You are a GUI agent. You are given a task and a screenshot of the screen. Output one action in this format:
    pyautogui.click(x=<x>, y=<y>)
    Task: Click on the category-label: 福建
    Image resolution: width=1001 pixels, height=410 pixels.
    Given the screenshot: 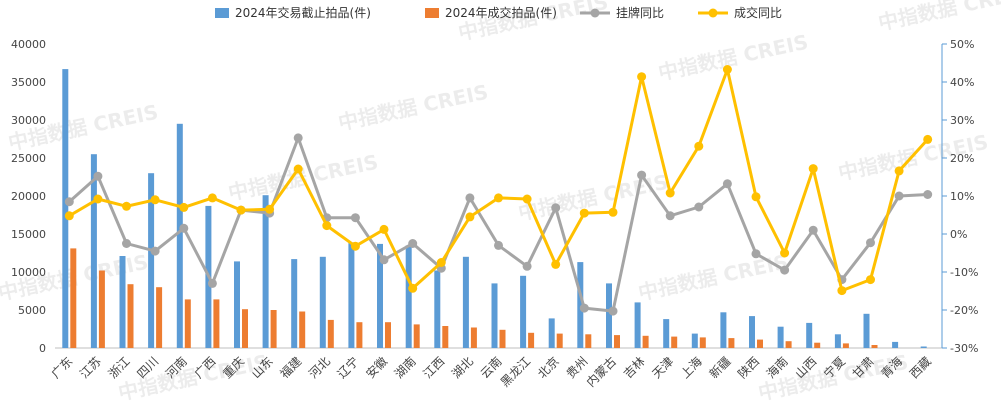 What is the action you would take?
    pyautogui.click(x=291, y=368)
    